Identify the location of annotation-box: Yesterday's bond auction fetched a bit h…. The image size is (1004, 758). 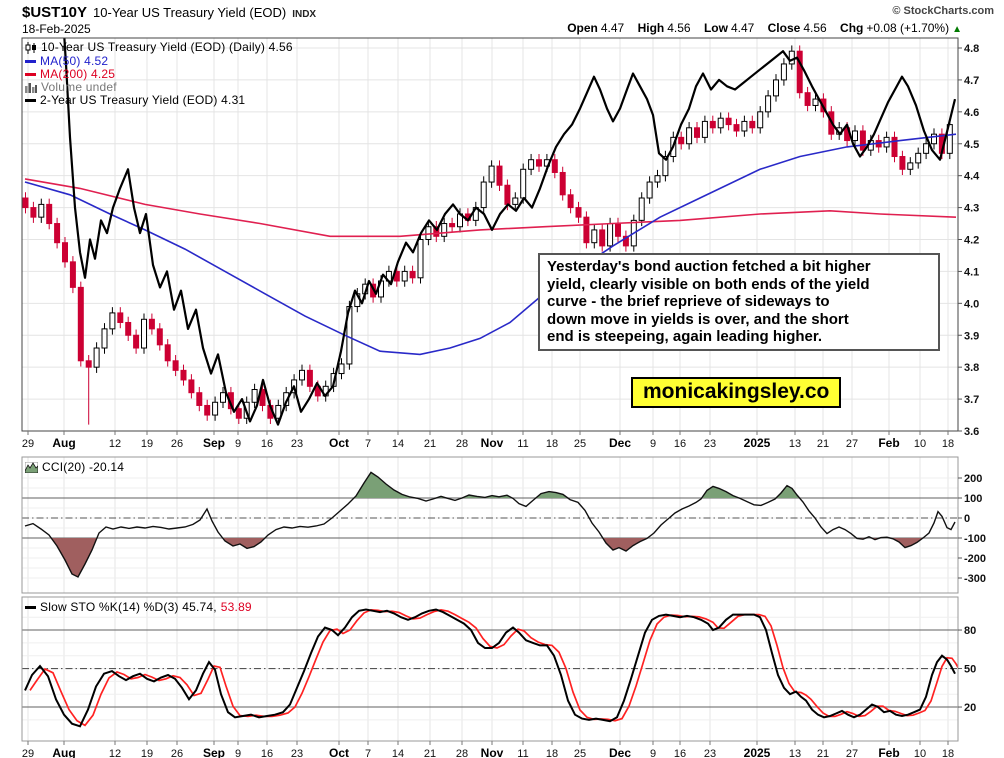
(739, 302).